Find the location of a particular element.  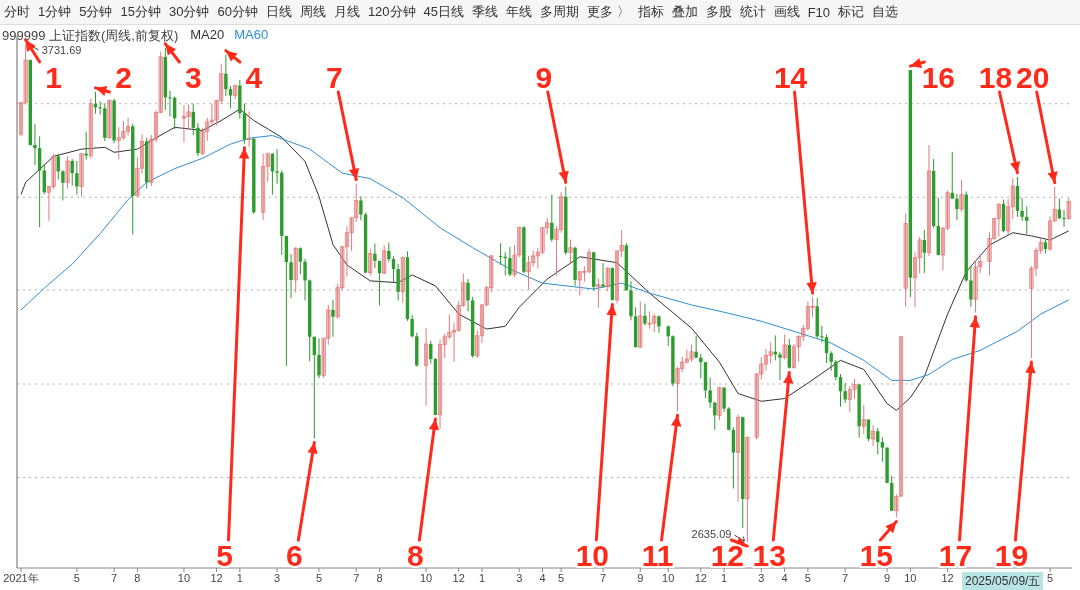

text: 45日线 is located at coordinates (444, 12).